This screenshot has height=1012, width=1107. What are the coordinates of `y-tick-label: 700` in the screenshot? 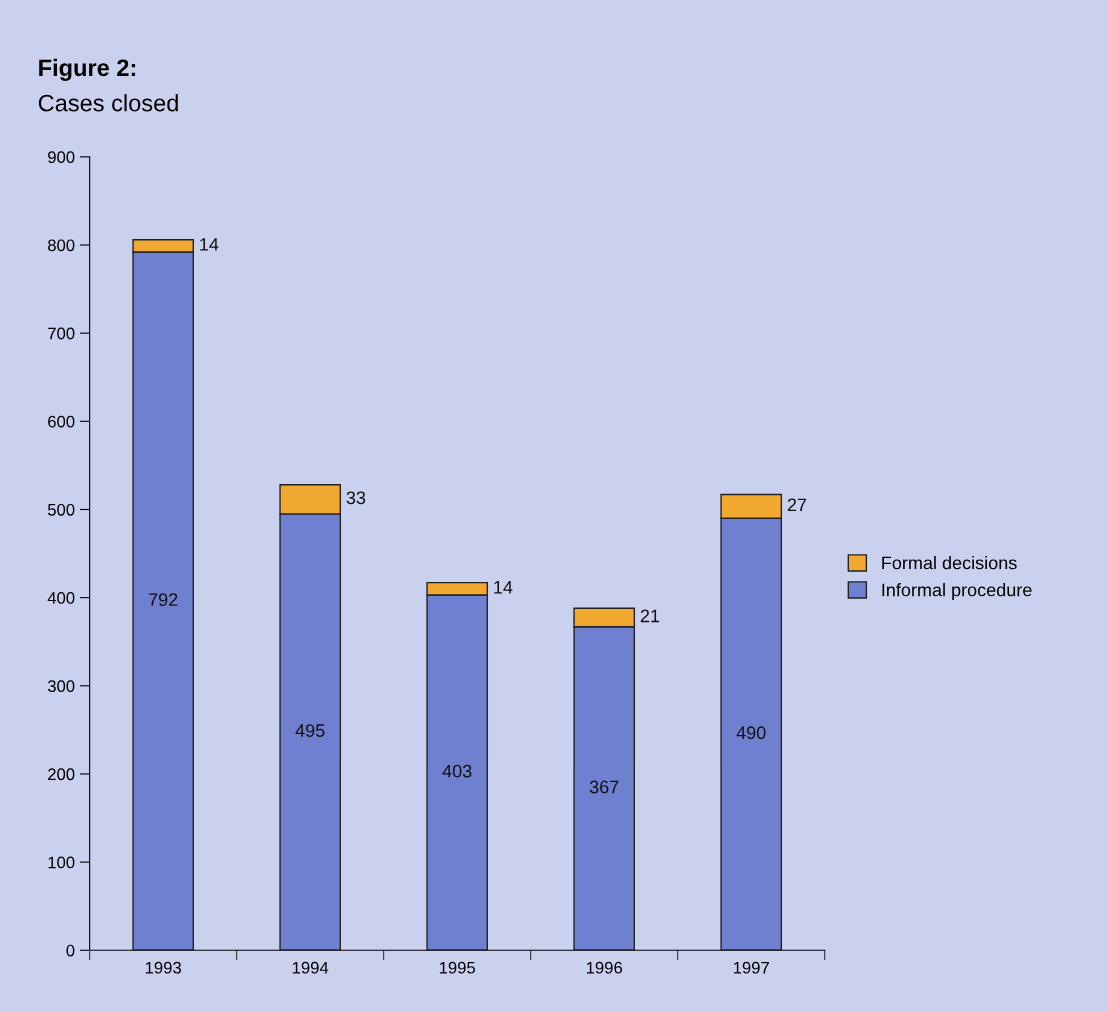 It's located at (61, 333).